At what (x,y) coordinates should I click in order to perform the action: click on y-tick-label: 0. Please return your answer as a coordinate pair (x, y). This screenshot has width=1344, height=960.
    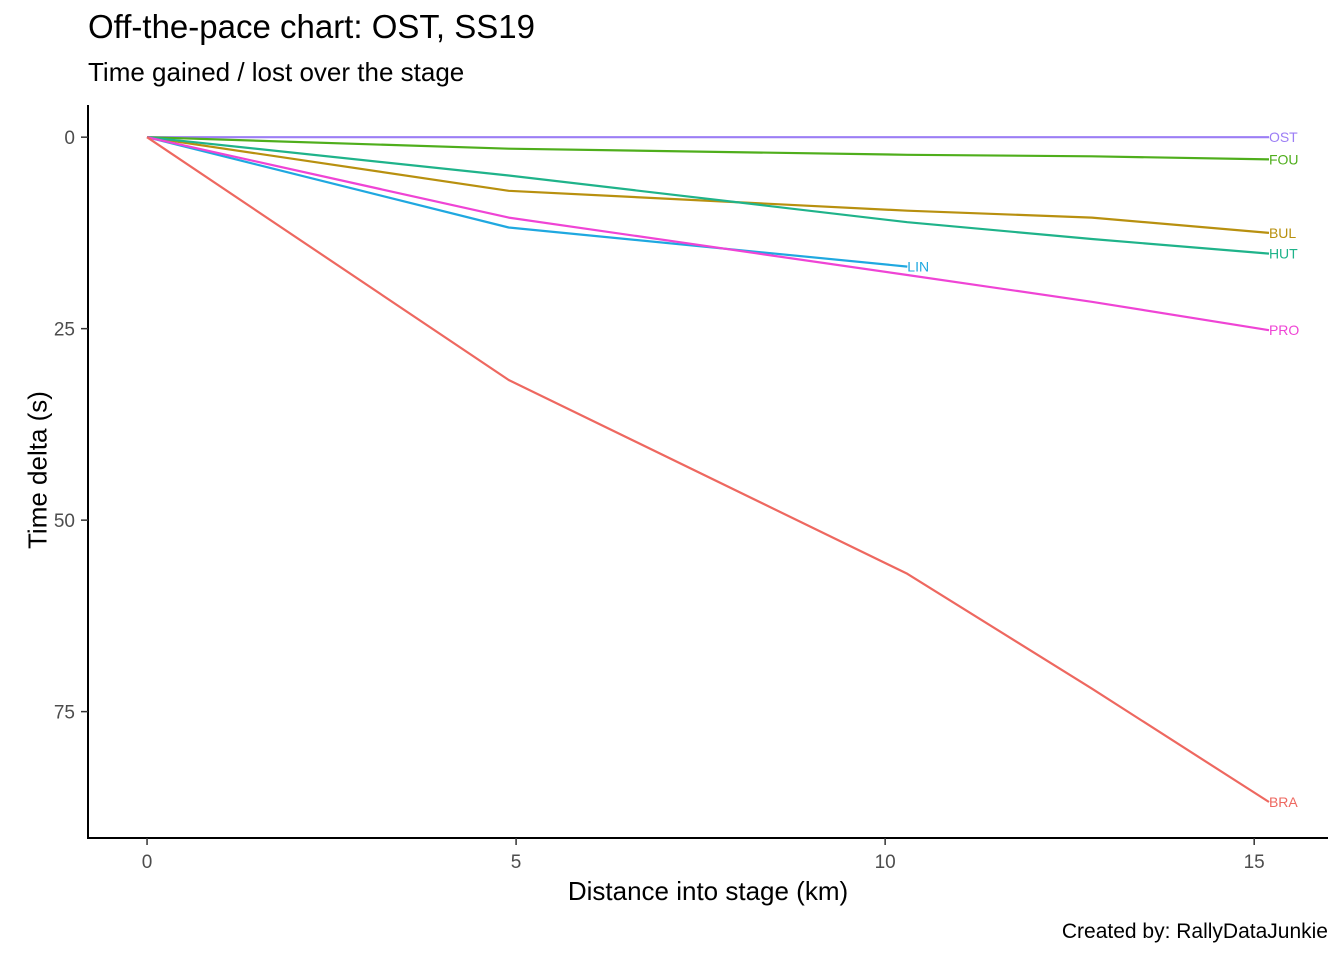
    Looking at the image, I should click on (69, 138).